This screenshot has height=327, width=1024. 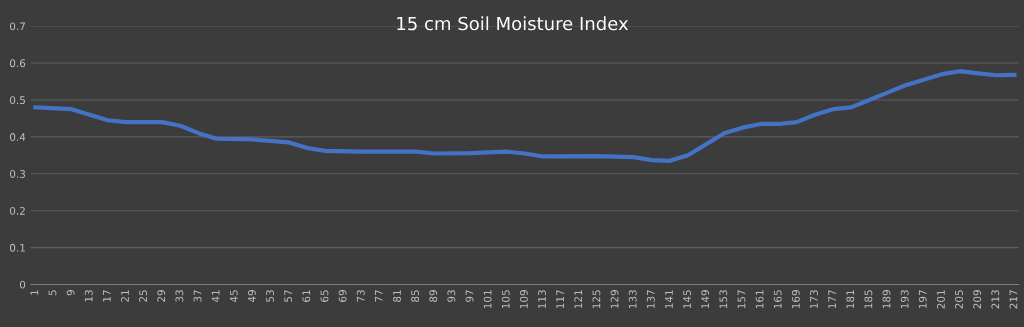 What do you see at coordinates (578, 299) in the screenshot?
I see `x-tick-label: 121` at bounding box center [578, 299].